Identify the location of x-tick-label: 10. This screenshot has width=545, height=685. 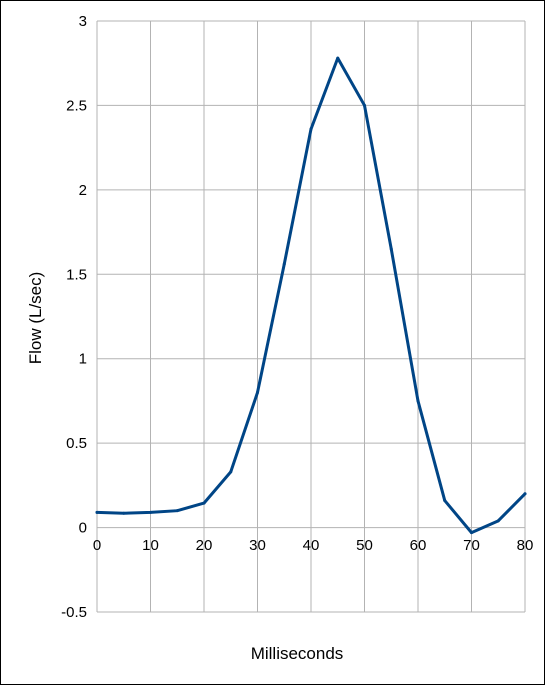
(150, 545).